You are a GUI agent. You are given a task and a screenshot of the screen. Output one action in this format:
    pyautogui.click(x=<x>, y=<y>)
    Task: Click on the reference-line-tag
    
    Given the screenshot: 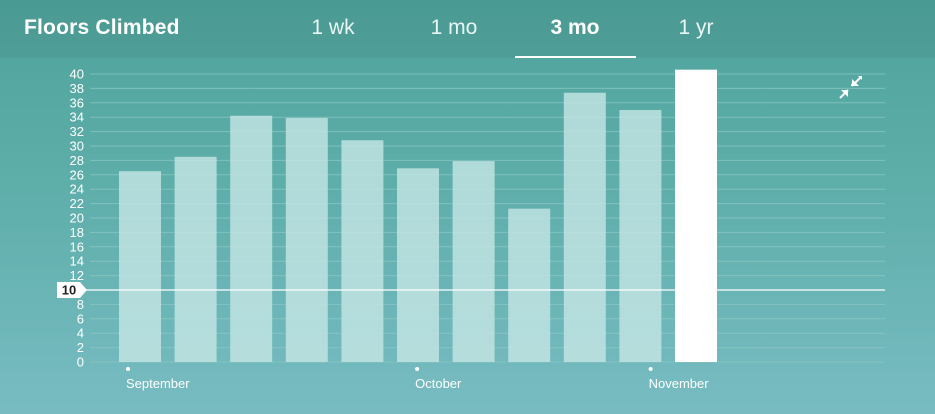 What is the action you would take?
    pyautogui.click(x=72, y=290)
    